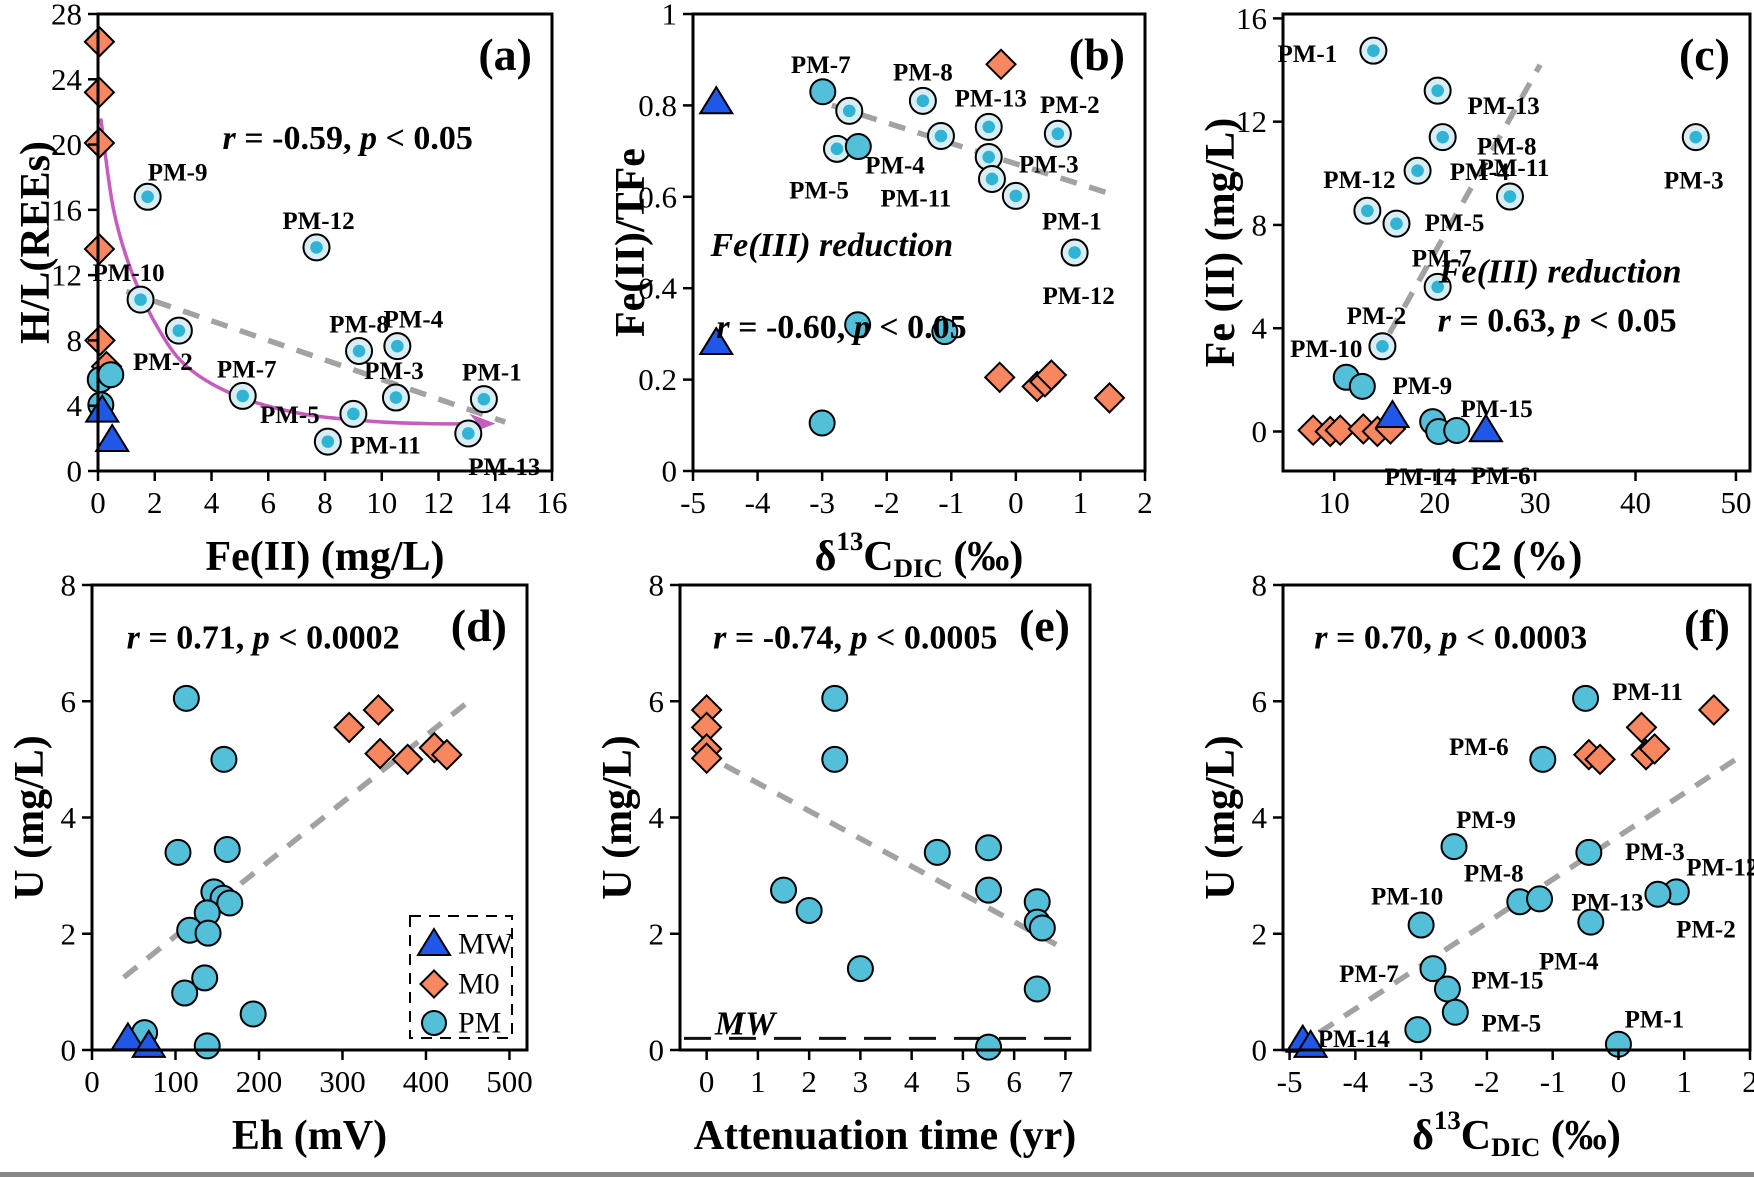 The height and width of the screenshot is (1177, 1754). I want to click on point-label-pm-3: PM-3, so click(394, 371).